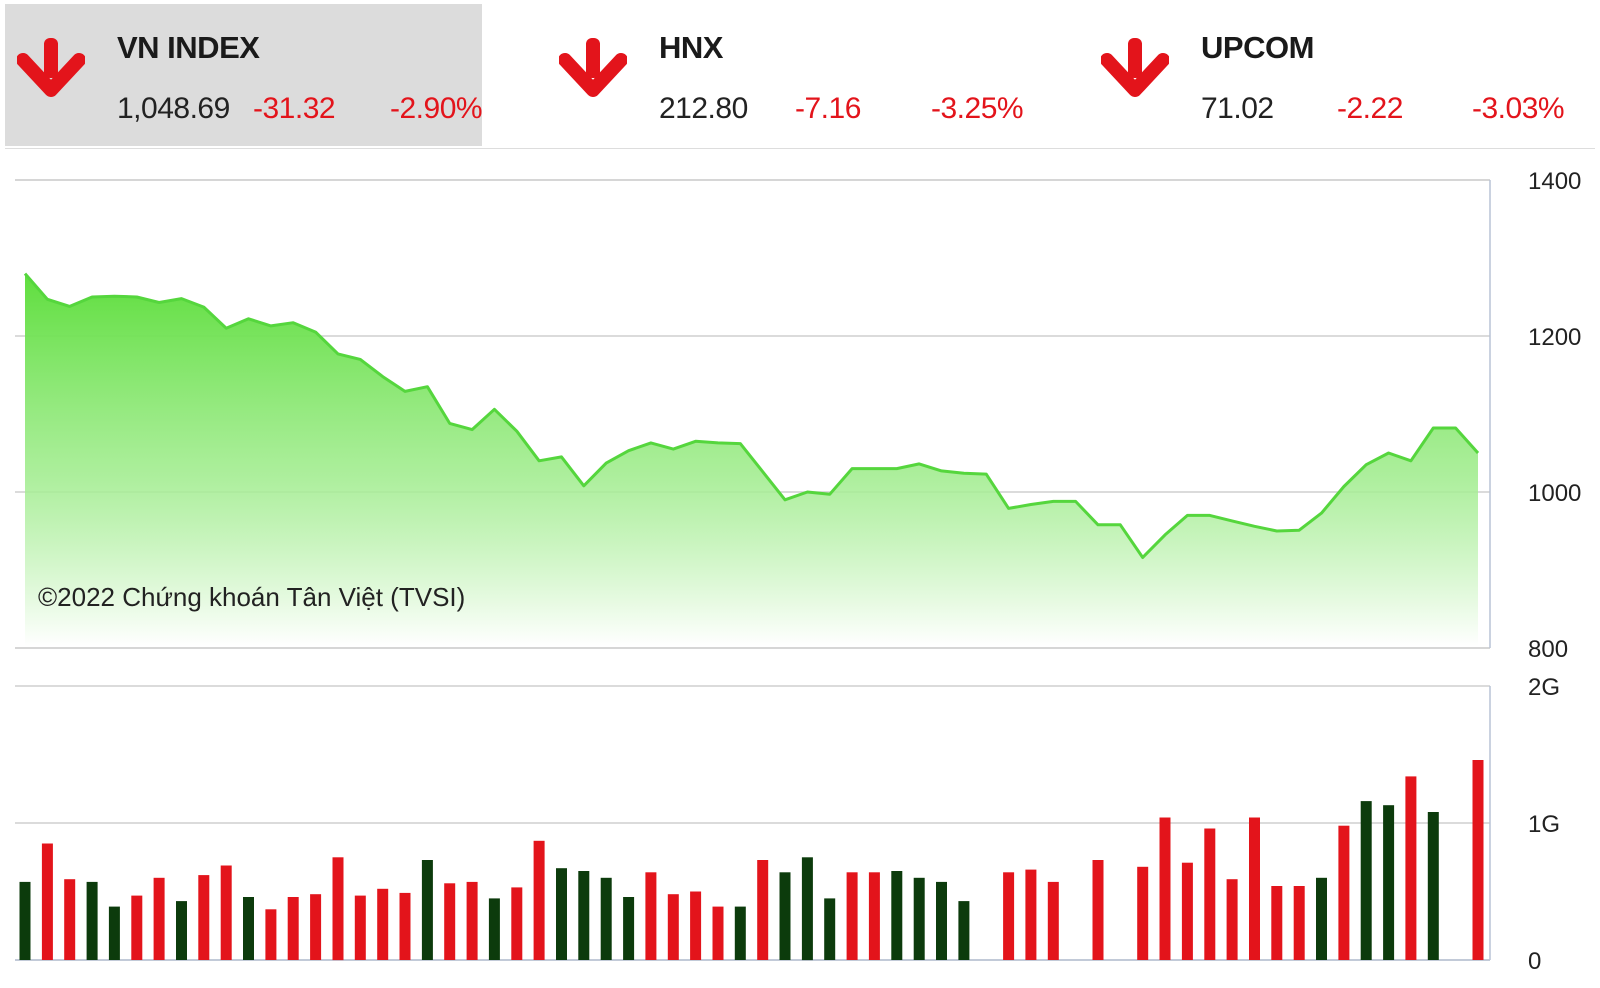 The image size is (1600, 988). Describe the element at coordinates (787, 75) in the screenshot. I see `index-panel-hnx: HNX 212.80 -7.16 -3.25%` at that location.